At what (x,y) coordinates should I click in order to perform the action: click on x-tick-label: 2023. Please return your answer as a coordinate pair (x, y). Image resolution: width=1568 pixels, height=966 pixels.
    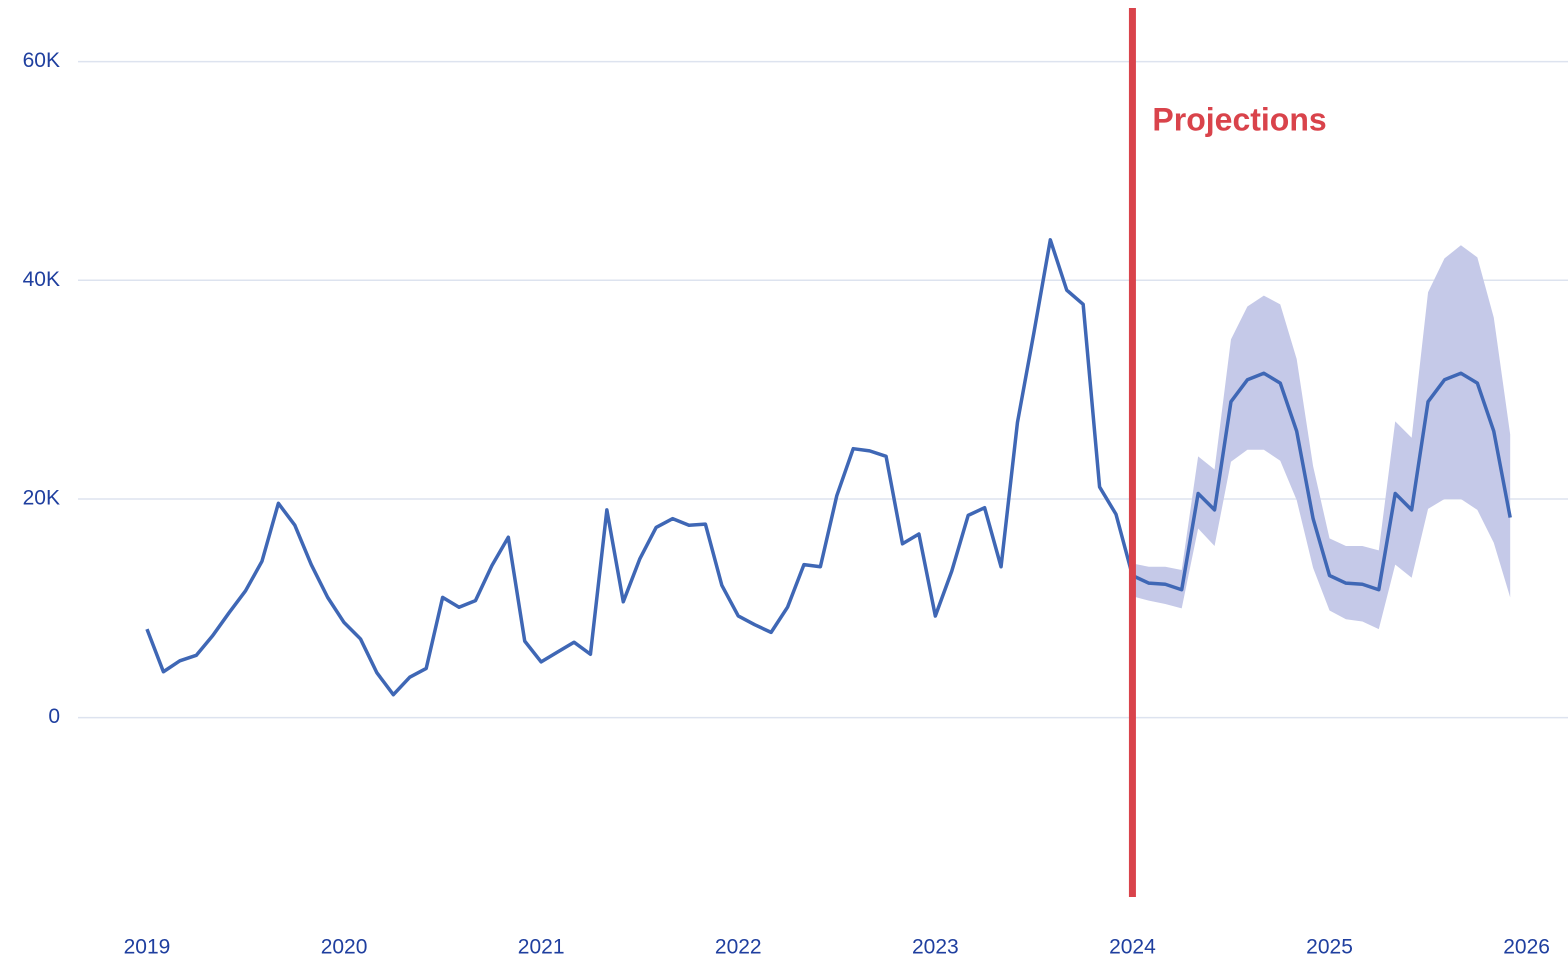
    Looking at the image, I should click on (935, 947).